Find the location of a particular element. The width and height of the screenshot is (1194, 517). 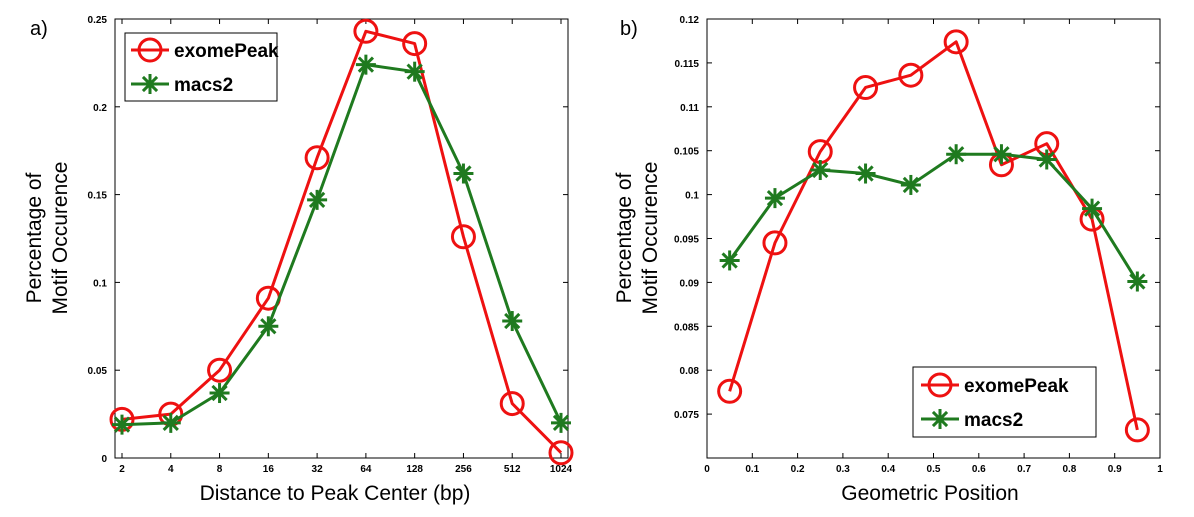

panel-b-legend-marker-macs2 is located at coordinates (940, 419).